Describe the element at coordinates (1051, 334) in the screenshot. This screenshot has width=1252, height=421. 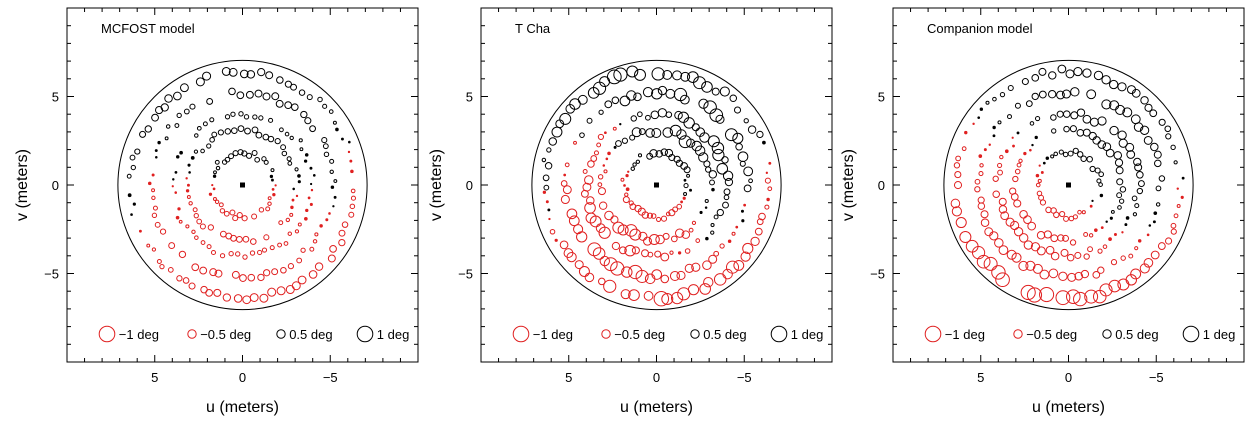
I see `legend-label: −0.5 deg` at that location.